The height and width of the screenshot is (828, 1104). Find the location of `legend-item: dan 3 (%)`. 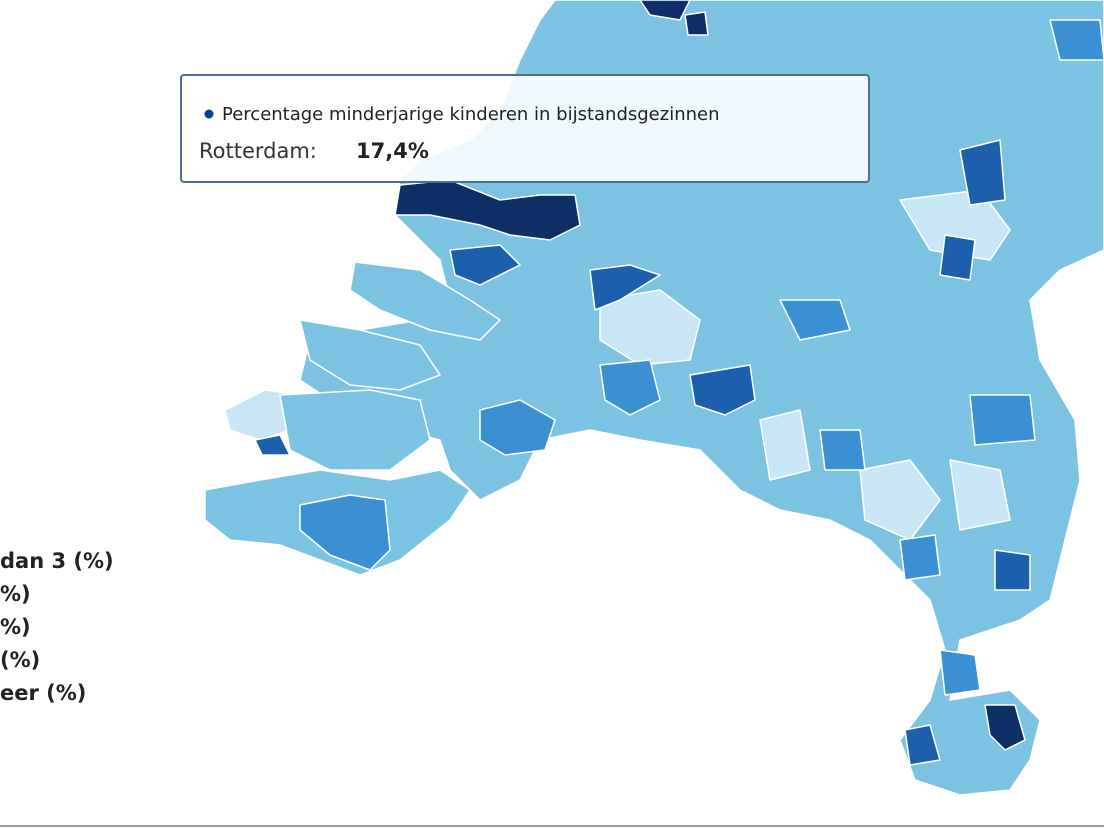

legend-item: dan 3 (%) is located at coordinates (57, 561).